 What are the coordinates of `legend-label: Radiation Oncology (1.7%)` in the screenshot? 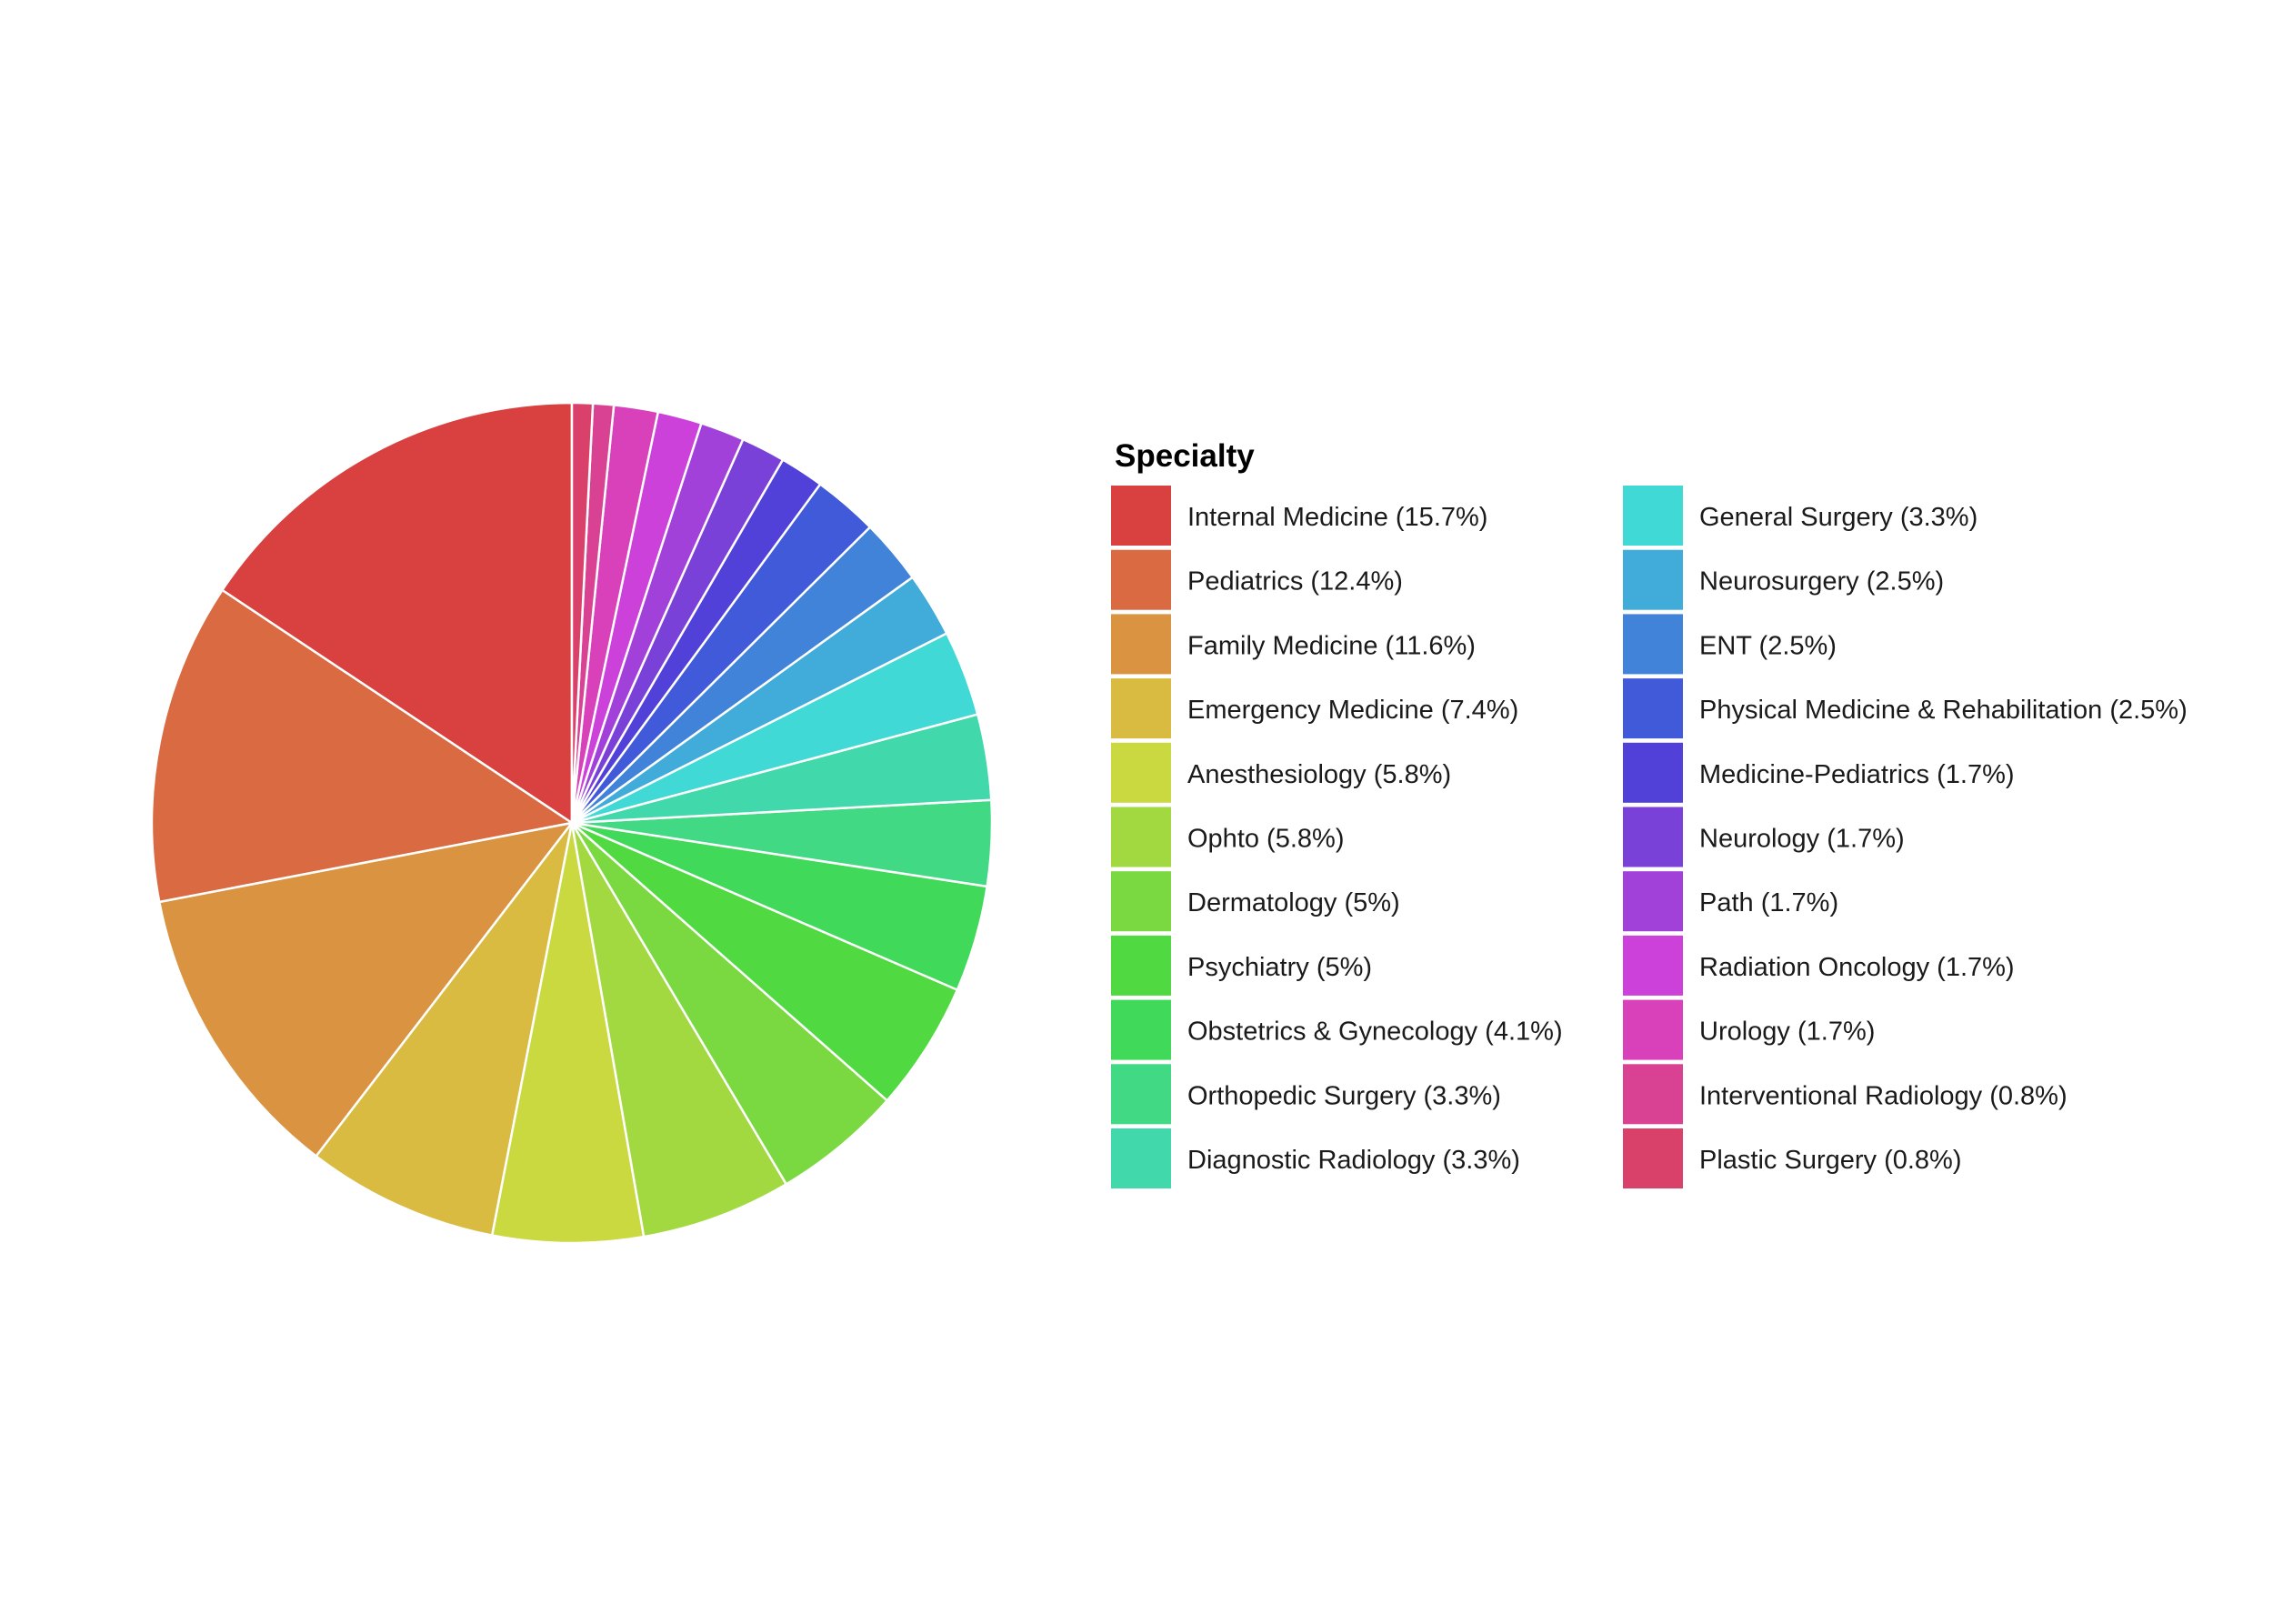 It's located at (1857, 967).